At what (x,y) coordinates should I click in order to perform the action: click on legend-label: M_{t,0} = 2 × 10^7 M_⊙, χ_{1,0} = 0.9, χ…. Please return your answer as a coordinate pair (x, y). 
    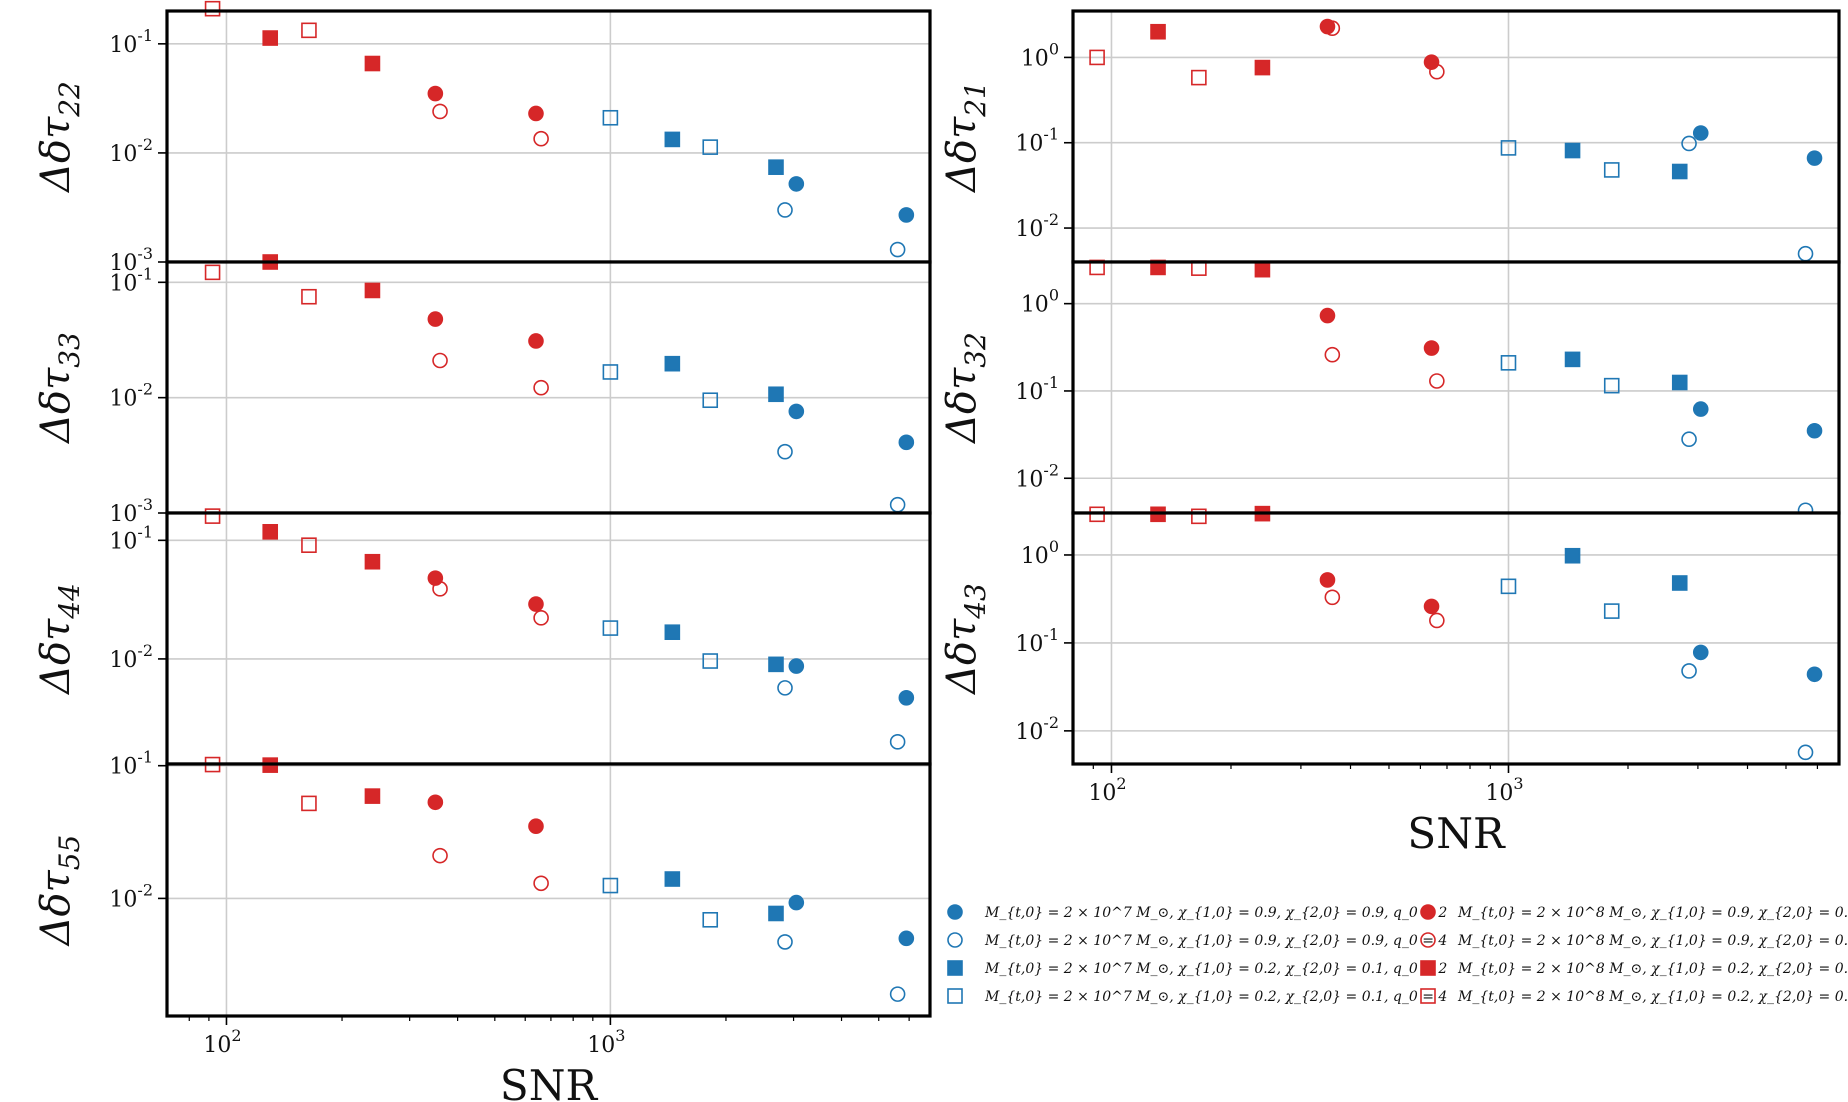
    Looking at the image, I should click on (1215, 941).